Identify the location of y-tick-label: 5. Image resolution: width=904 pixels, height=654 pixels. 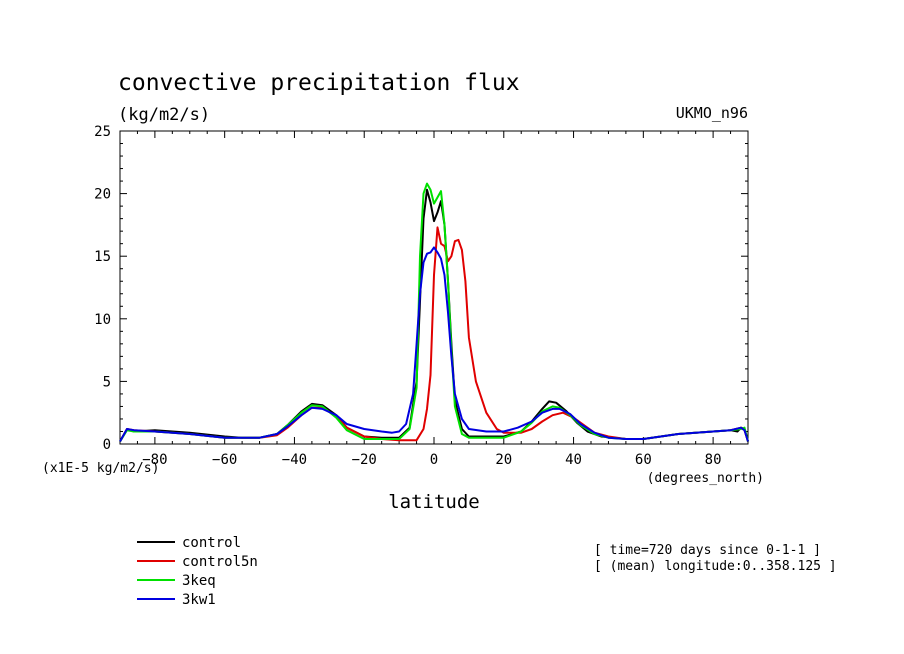
(107, 382).